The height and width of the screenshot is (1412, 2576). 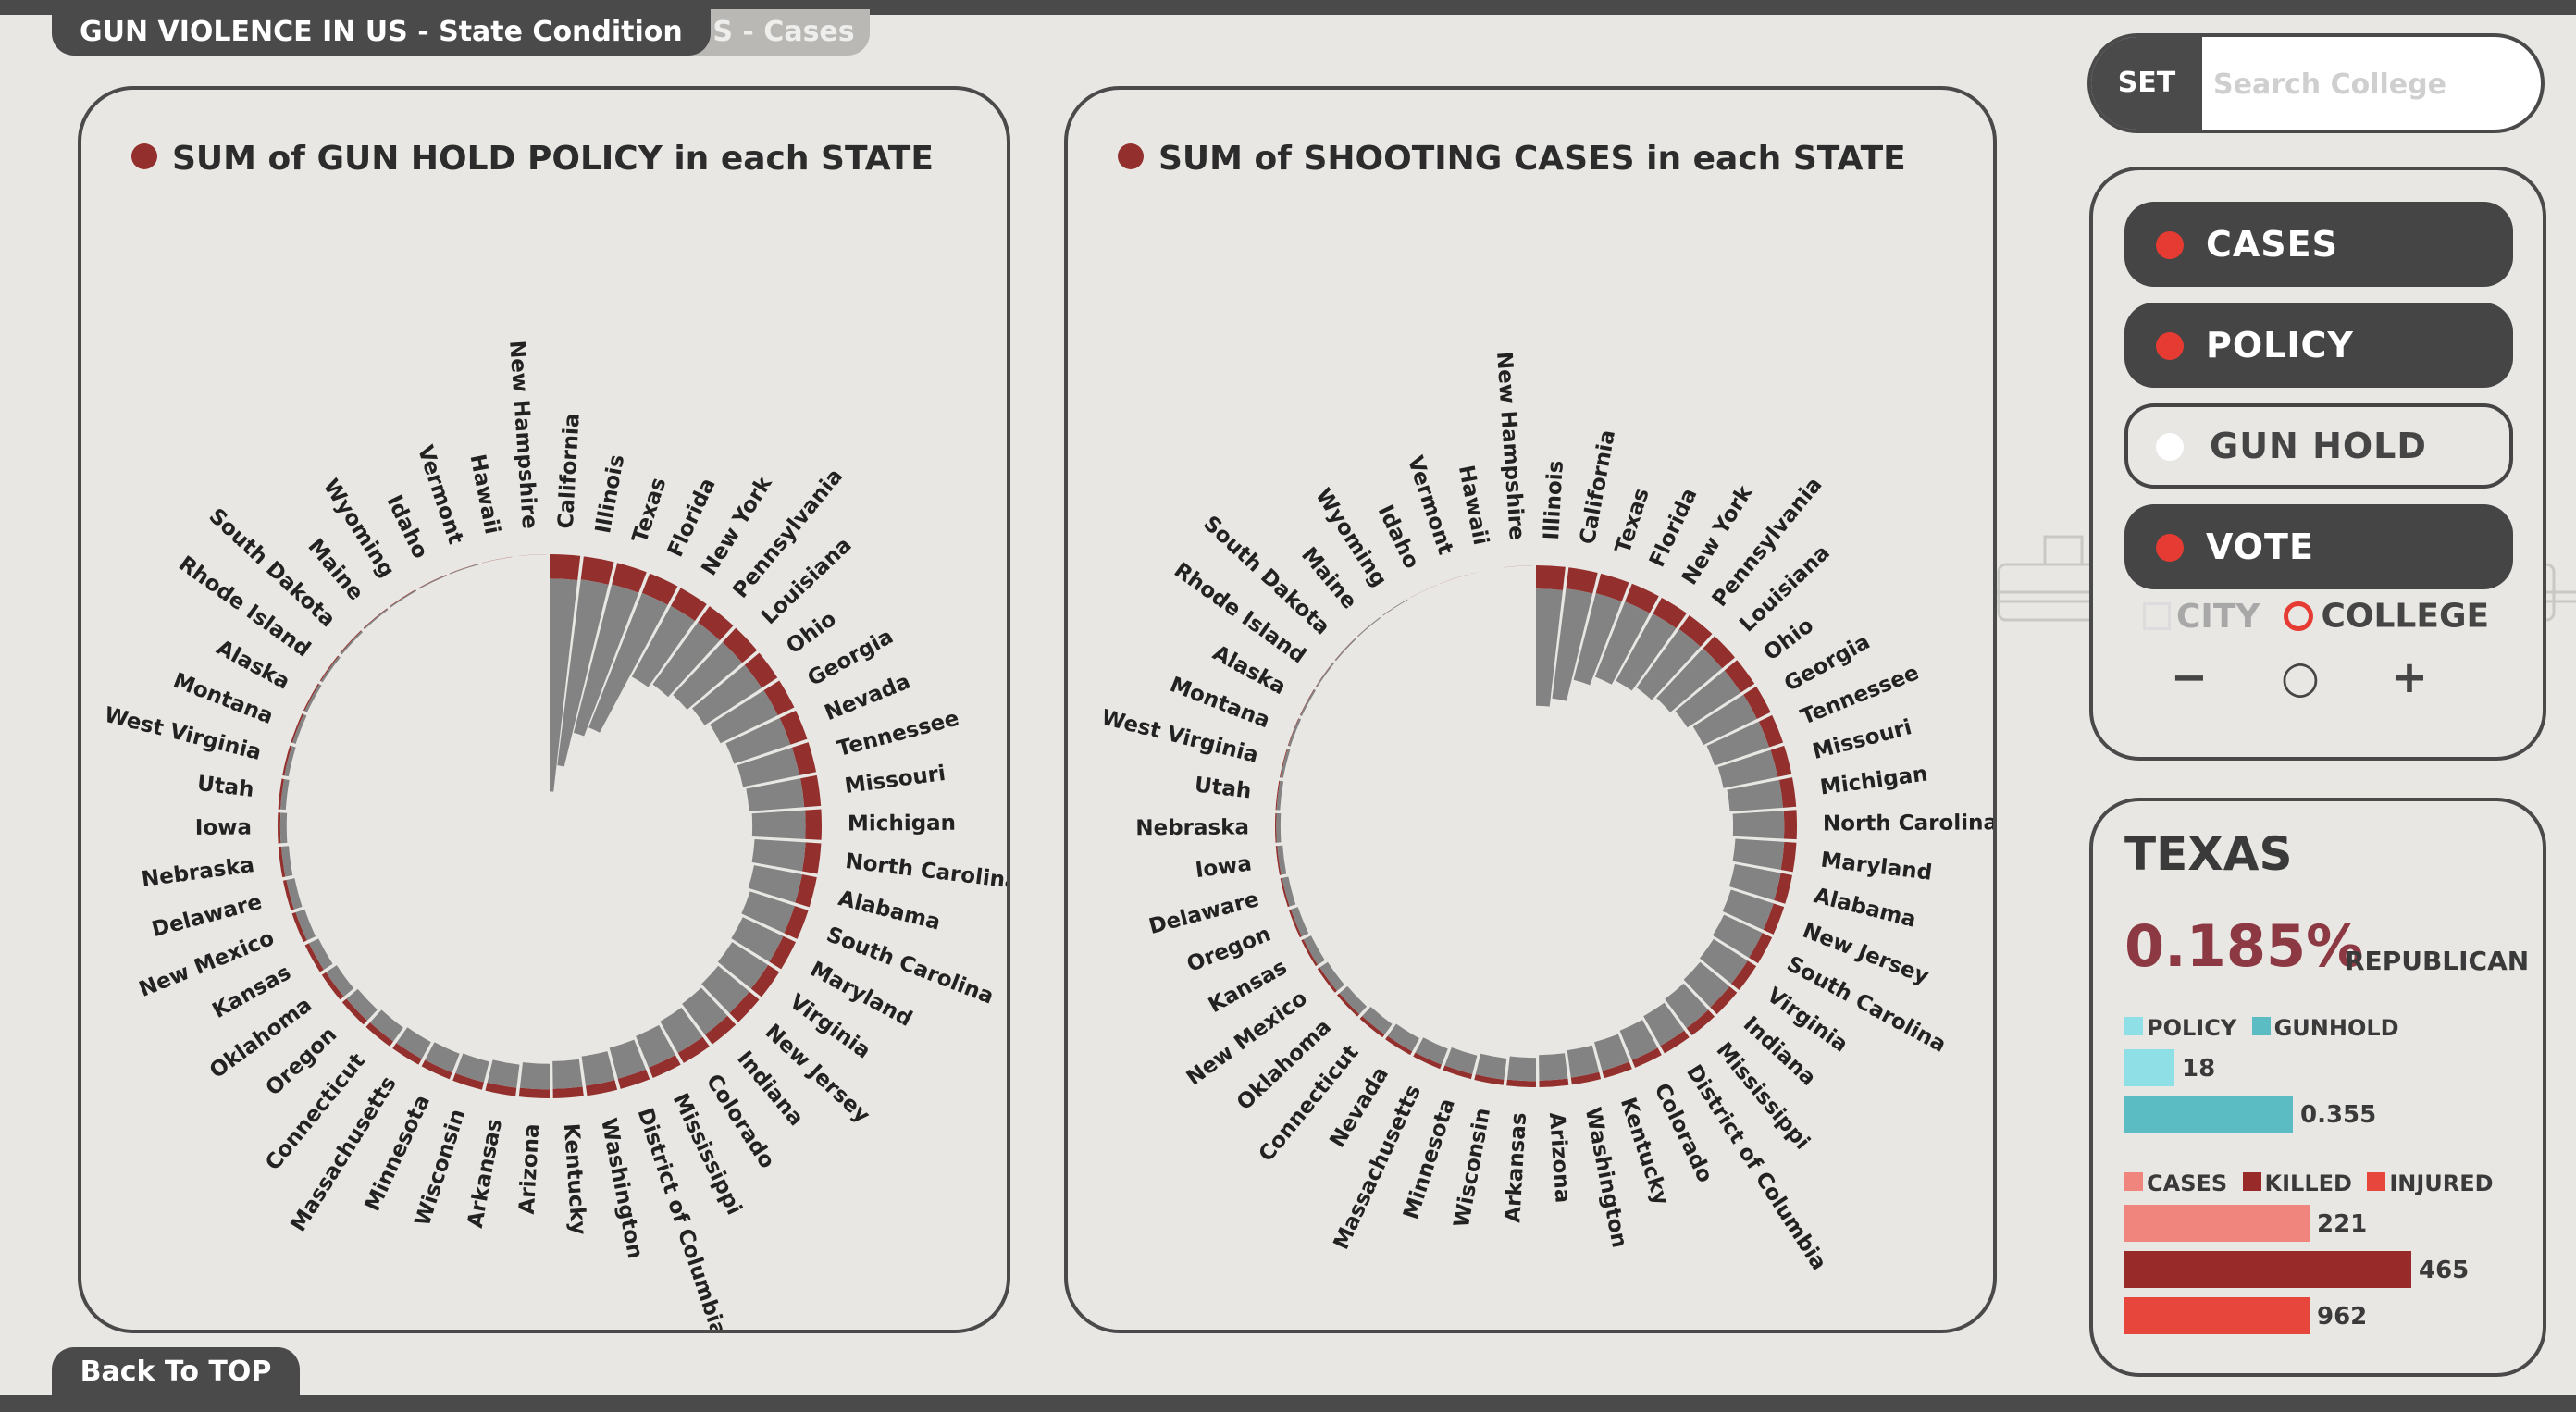 What do you see at coordinates (2157, 616) in the screenshot?
I see `city-checkbox` at bounding box center [2157, 616].